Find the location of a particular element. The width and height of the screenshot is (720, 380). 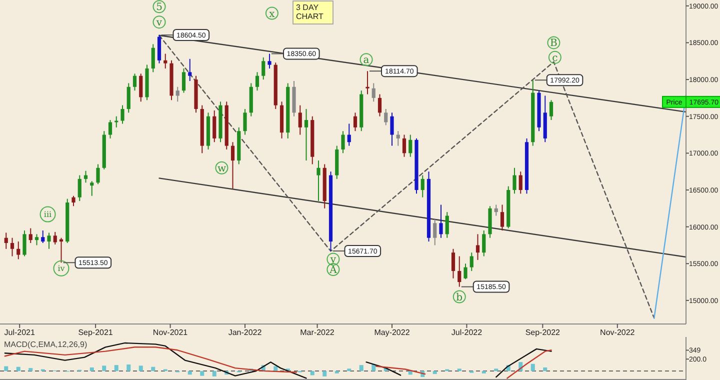

x-tick-label: Jan-2022 is located at coordinates (245, 332).